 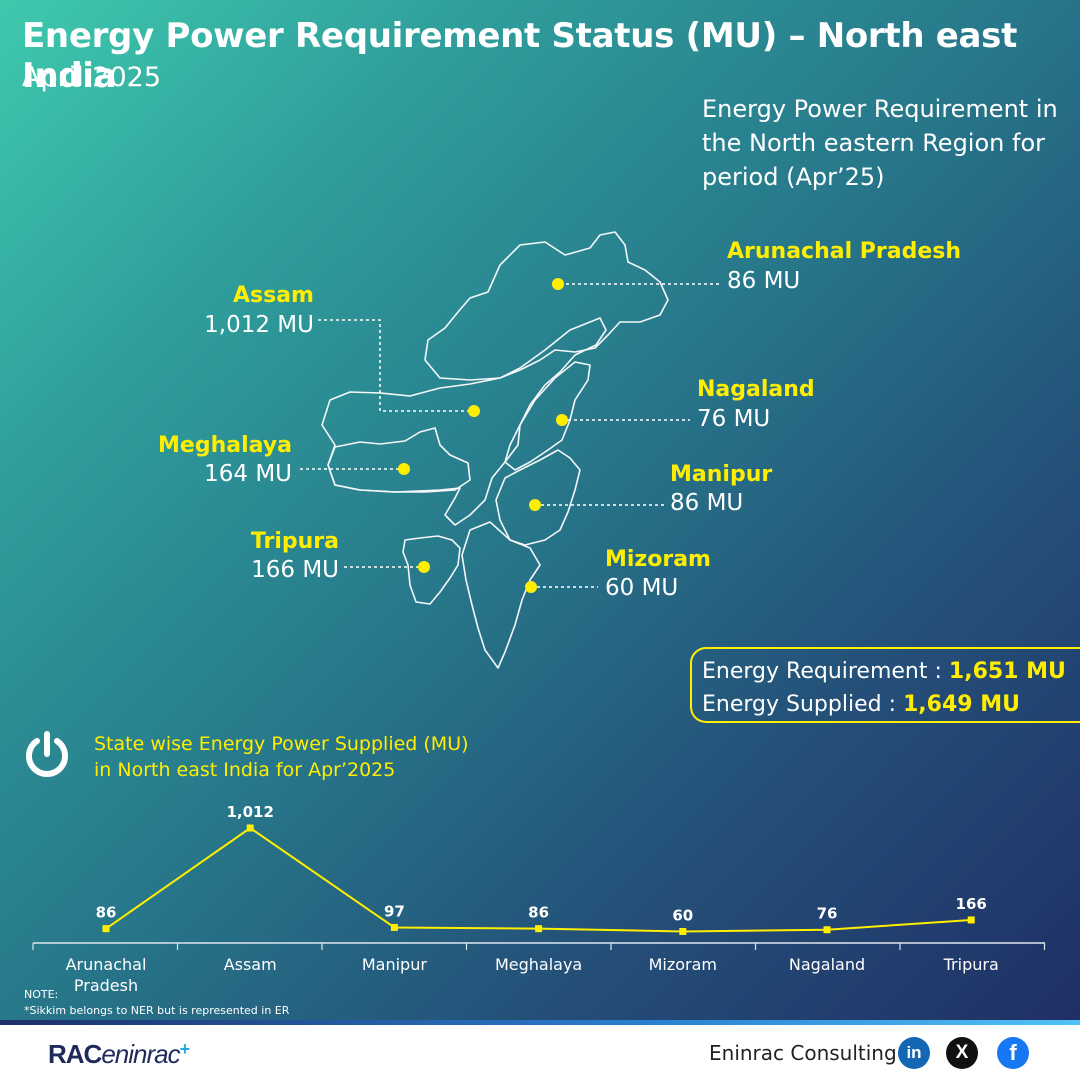 I want to click on arunachal-outline, so click(x=546, y=306).